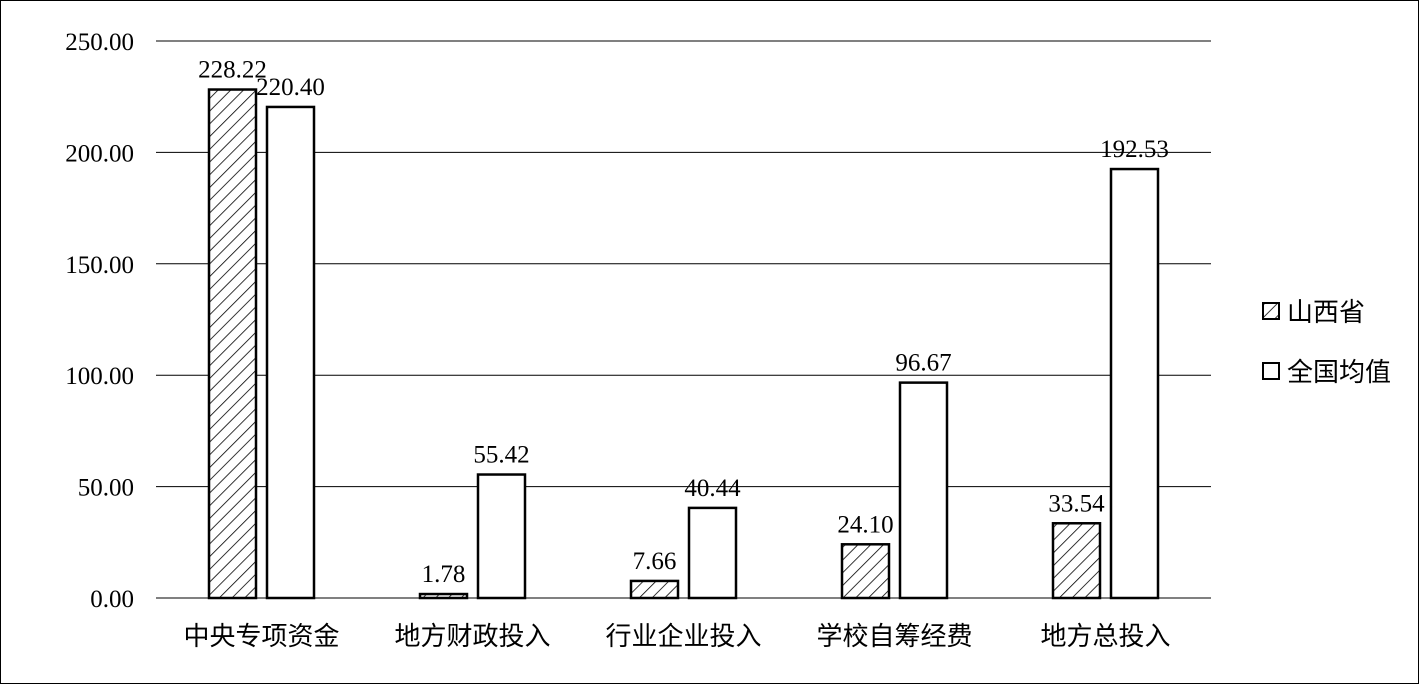  I want to click on x-axis-categories: 中央专项资金 地方财政投入 行业企业投入 学校自筹经费 地方总投入, so click(676, 637).